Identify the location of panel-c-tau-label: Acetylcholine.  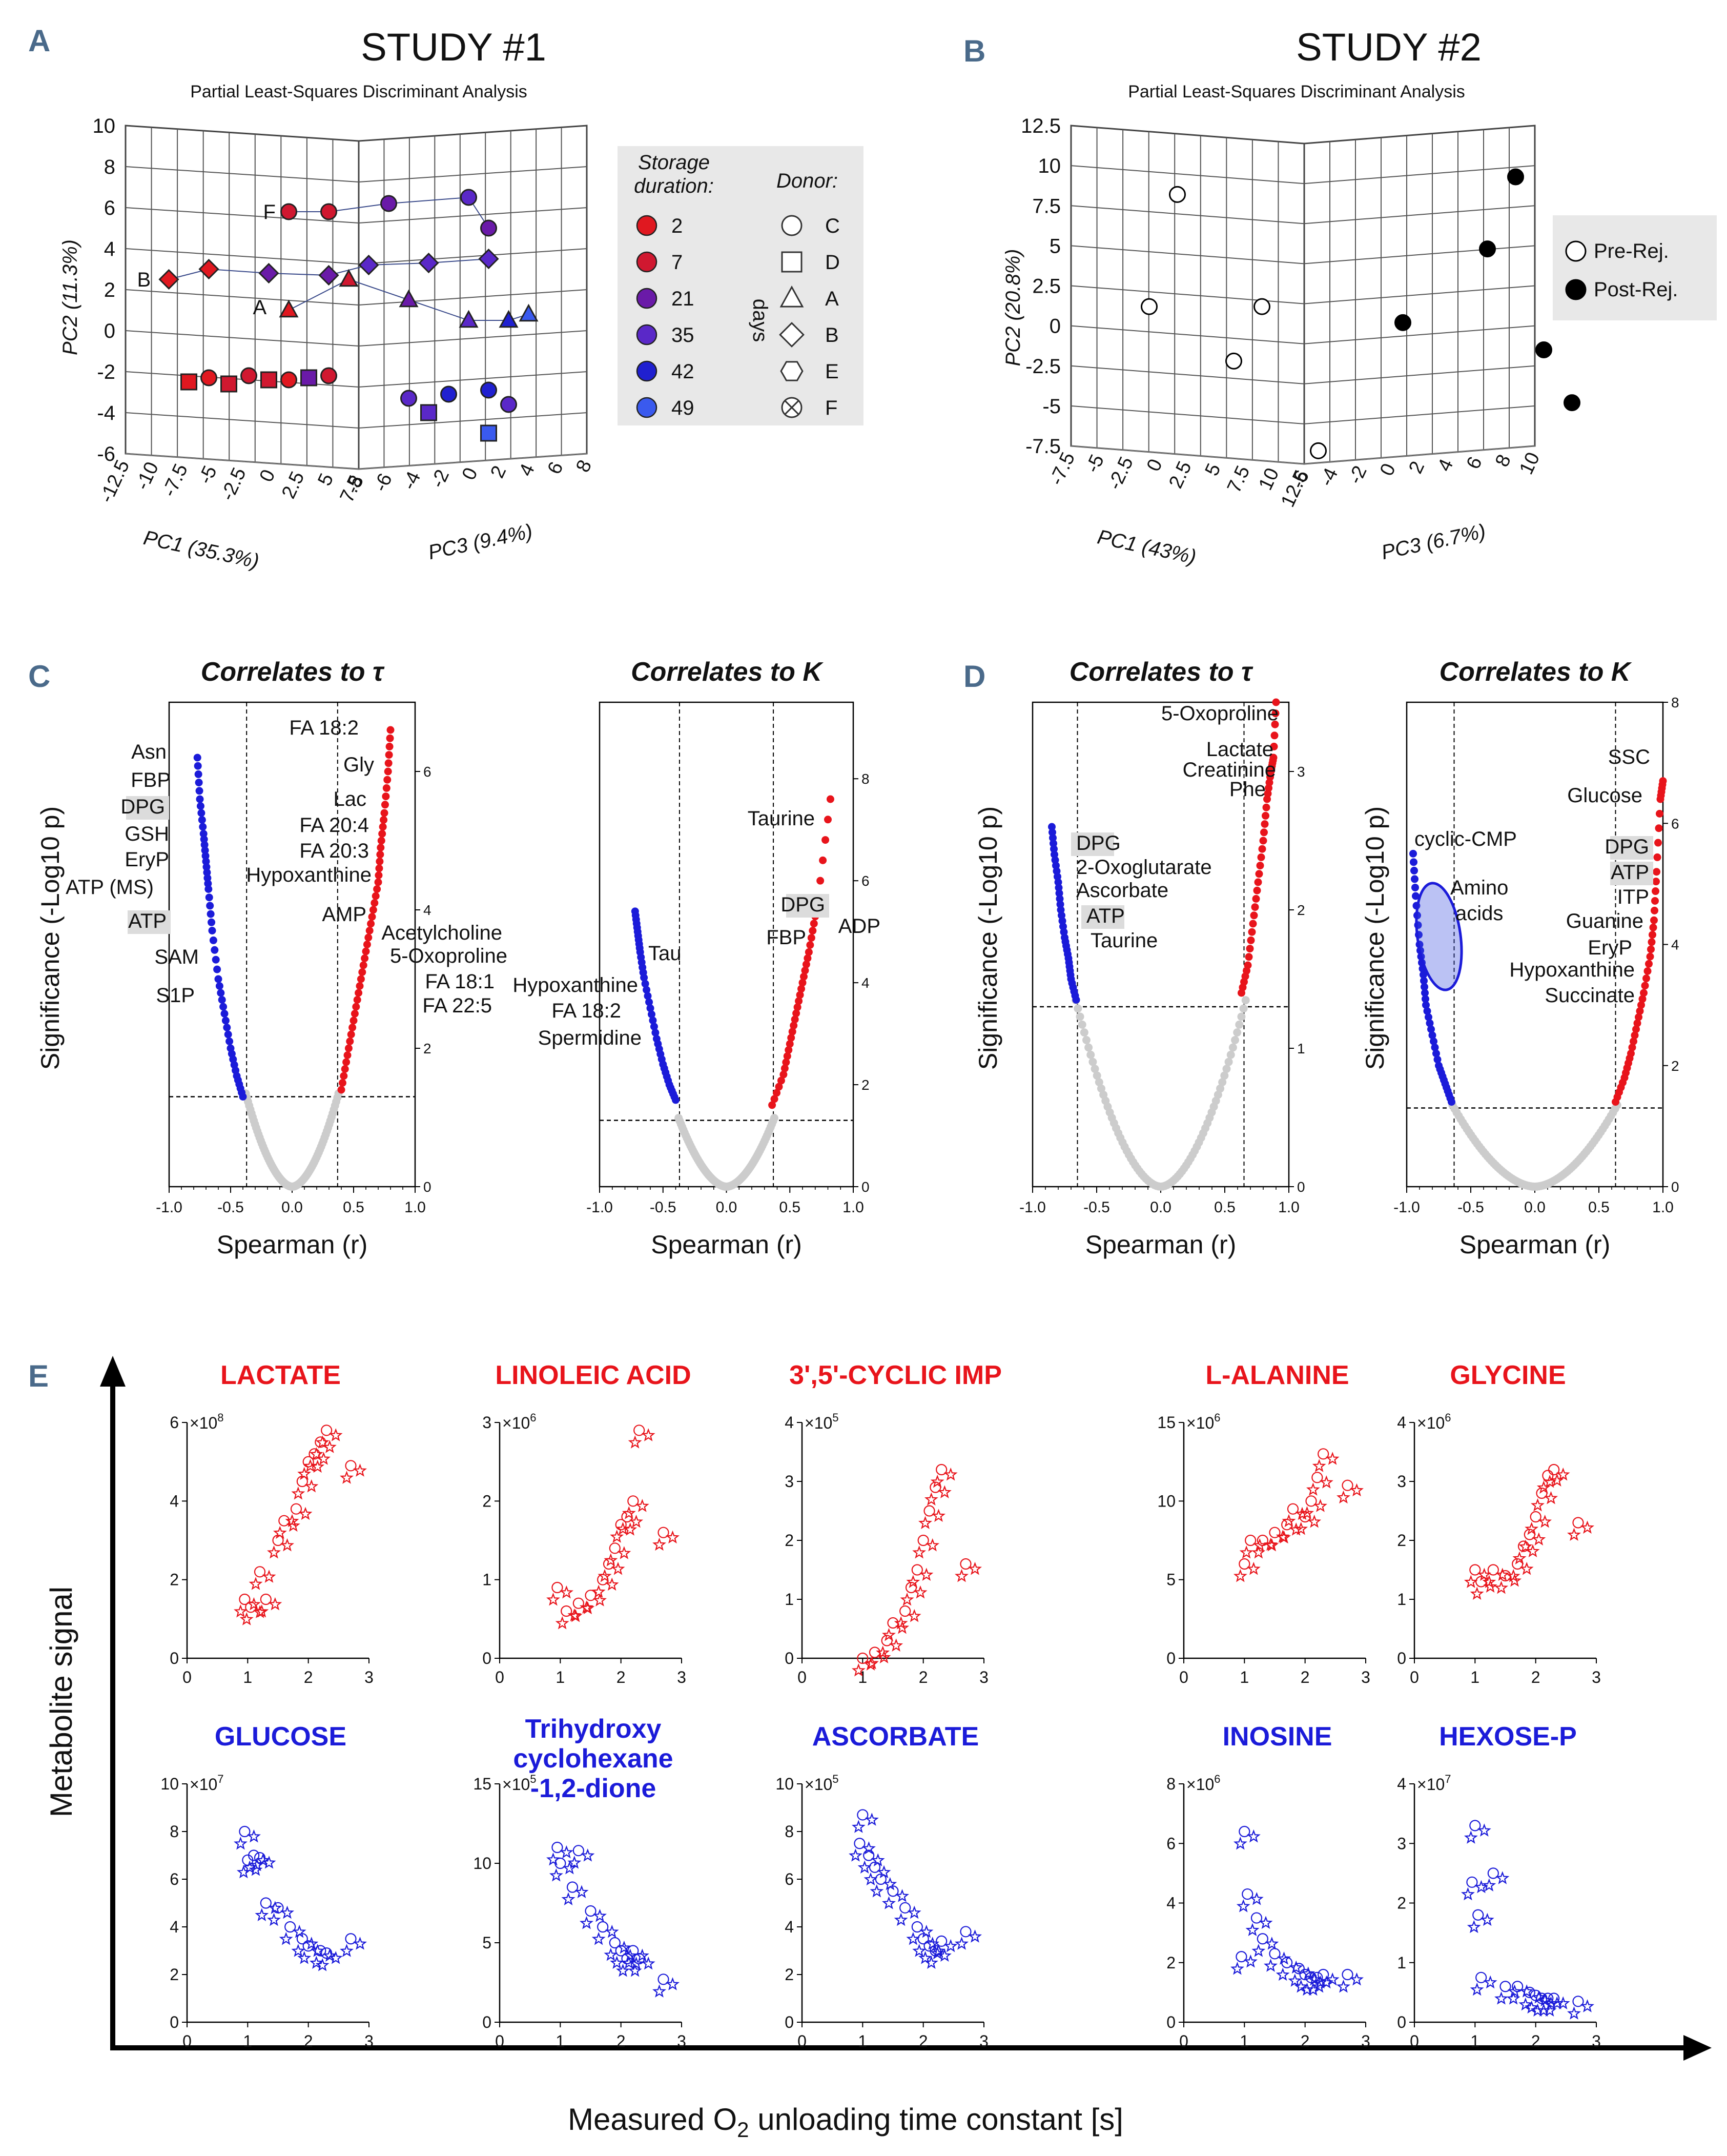
(441, 933).